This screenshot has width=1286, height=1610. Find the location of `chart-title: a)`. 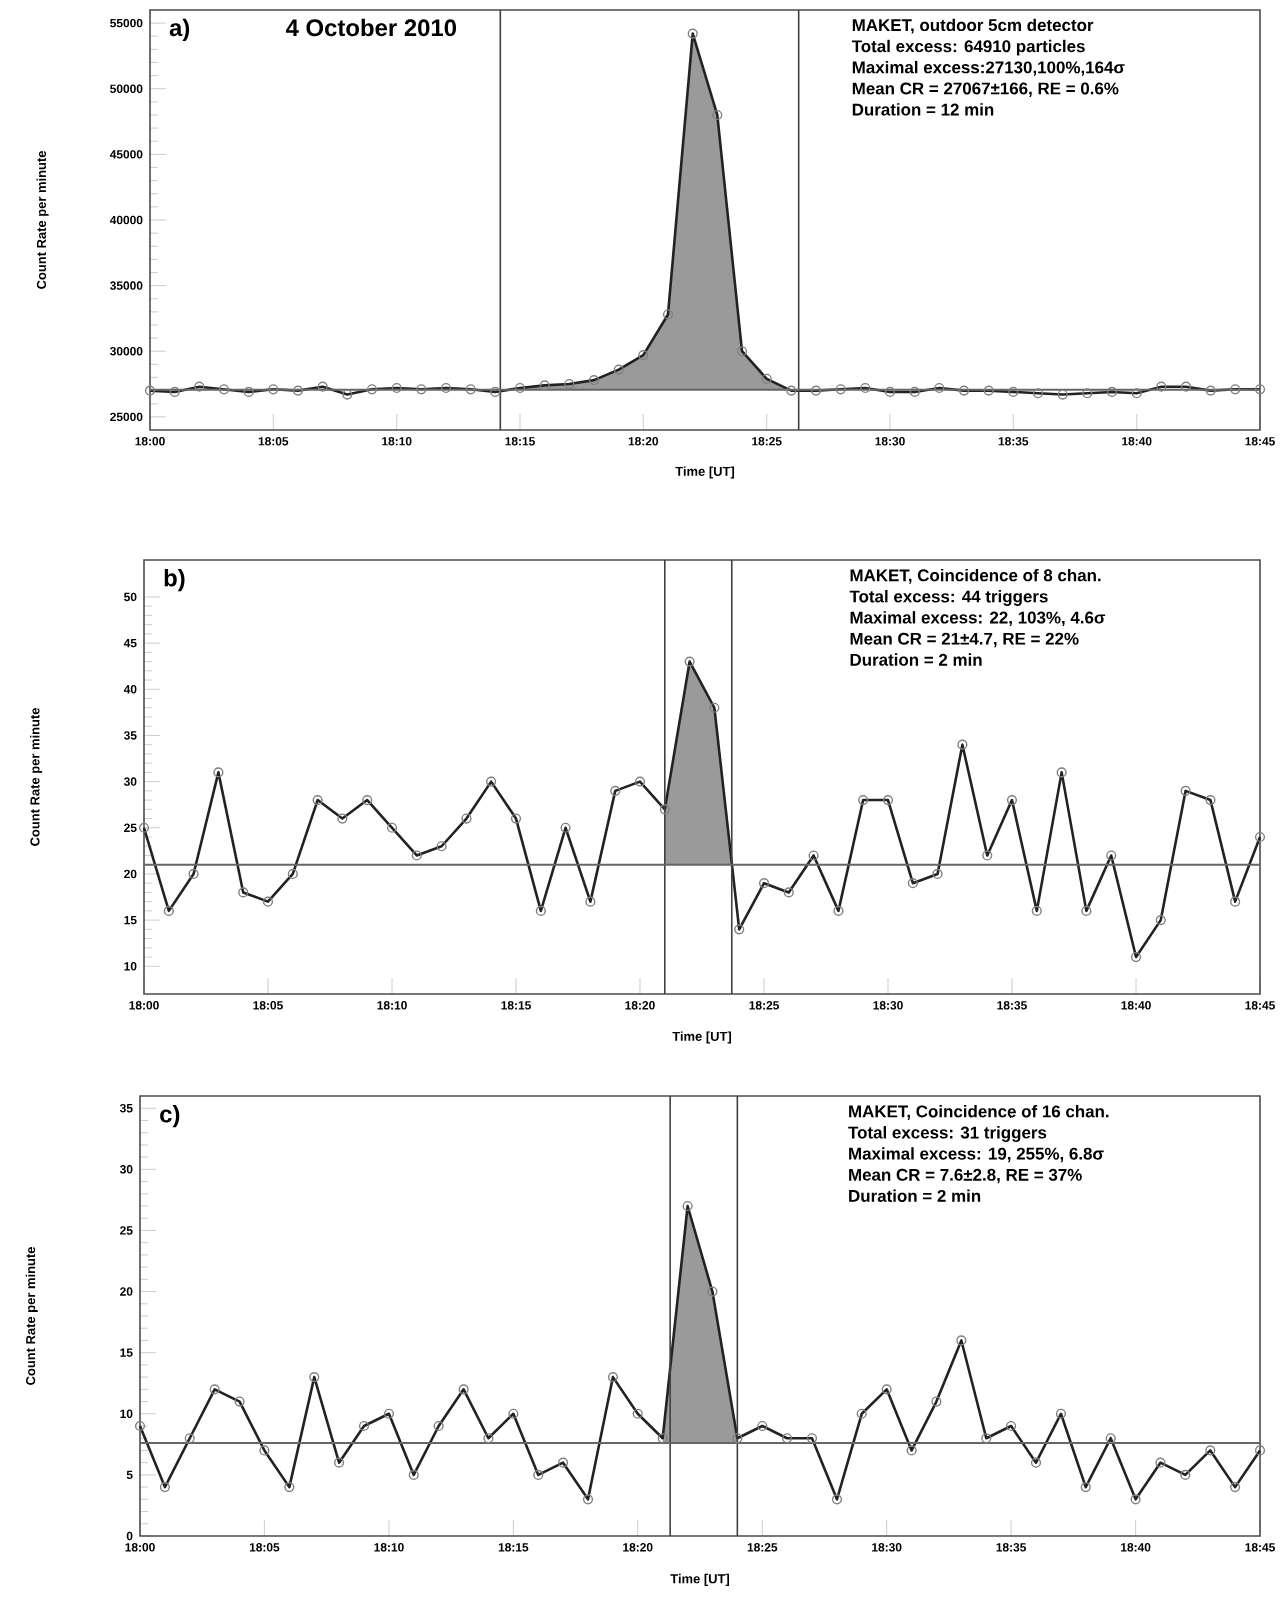

chart-title: a) is located at coordinates (179, 29).